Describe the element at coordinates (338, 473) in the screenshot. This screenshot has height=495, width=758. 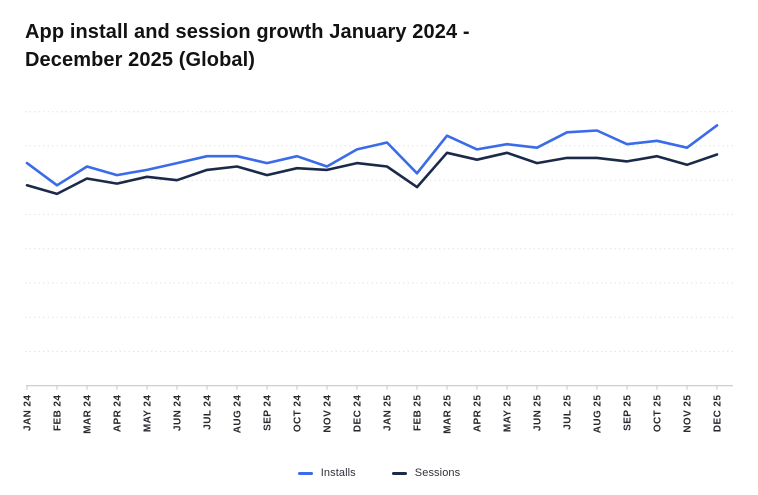
I see `legend-label: Installs` at that location.